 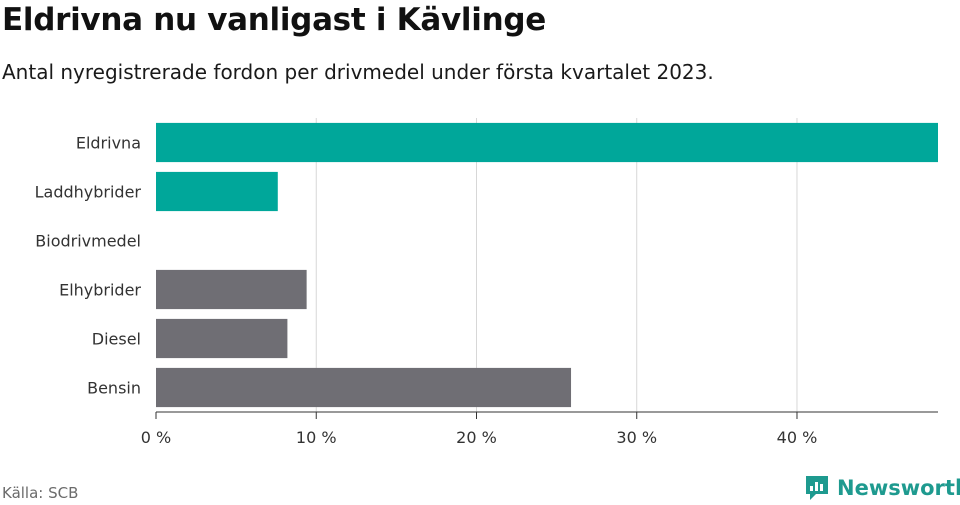 What do you see at coordinates (898, 488) in the screenshot?
I see `brand-name: Newsworthy` at bounding box center [898, 488].